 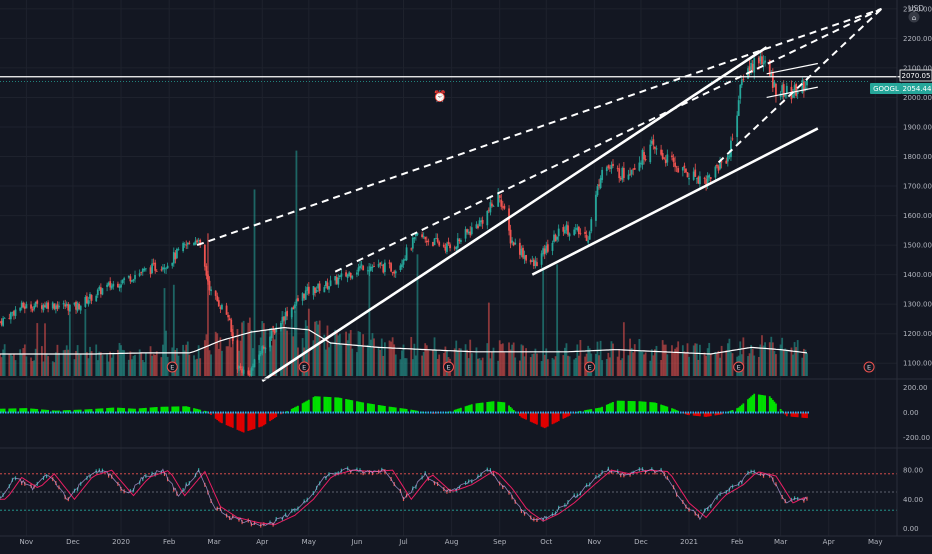 I want to click on price-tick-label-5: 1600.00, so click(x=917, y=216).